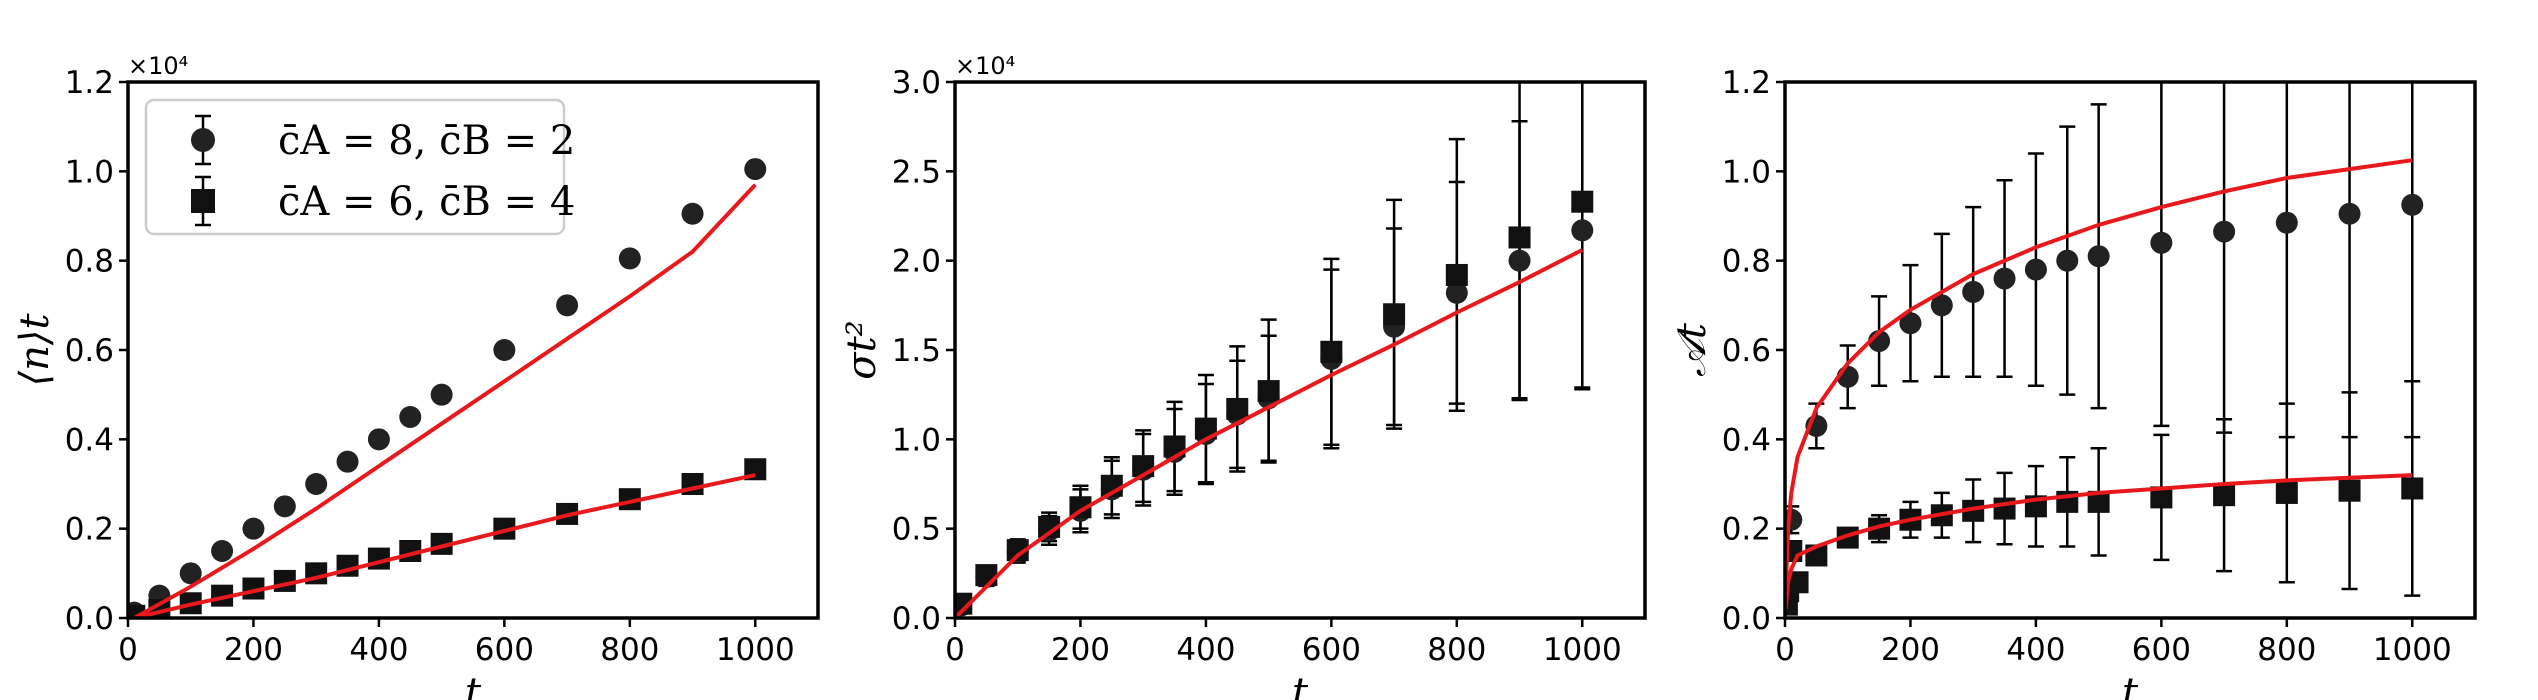 This screenshot has height=700, width=2538. I want to click on legend-label: c̄A = 8, c̄B = 2, so click(426, 141).